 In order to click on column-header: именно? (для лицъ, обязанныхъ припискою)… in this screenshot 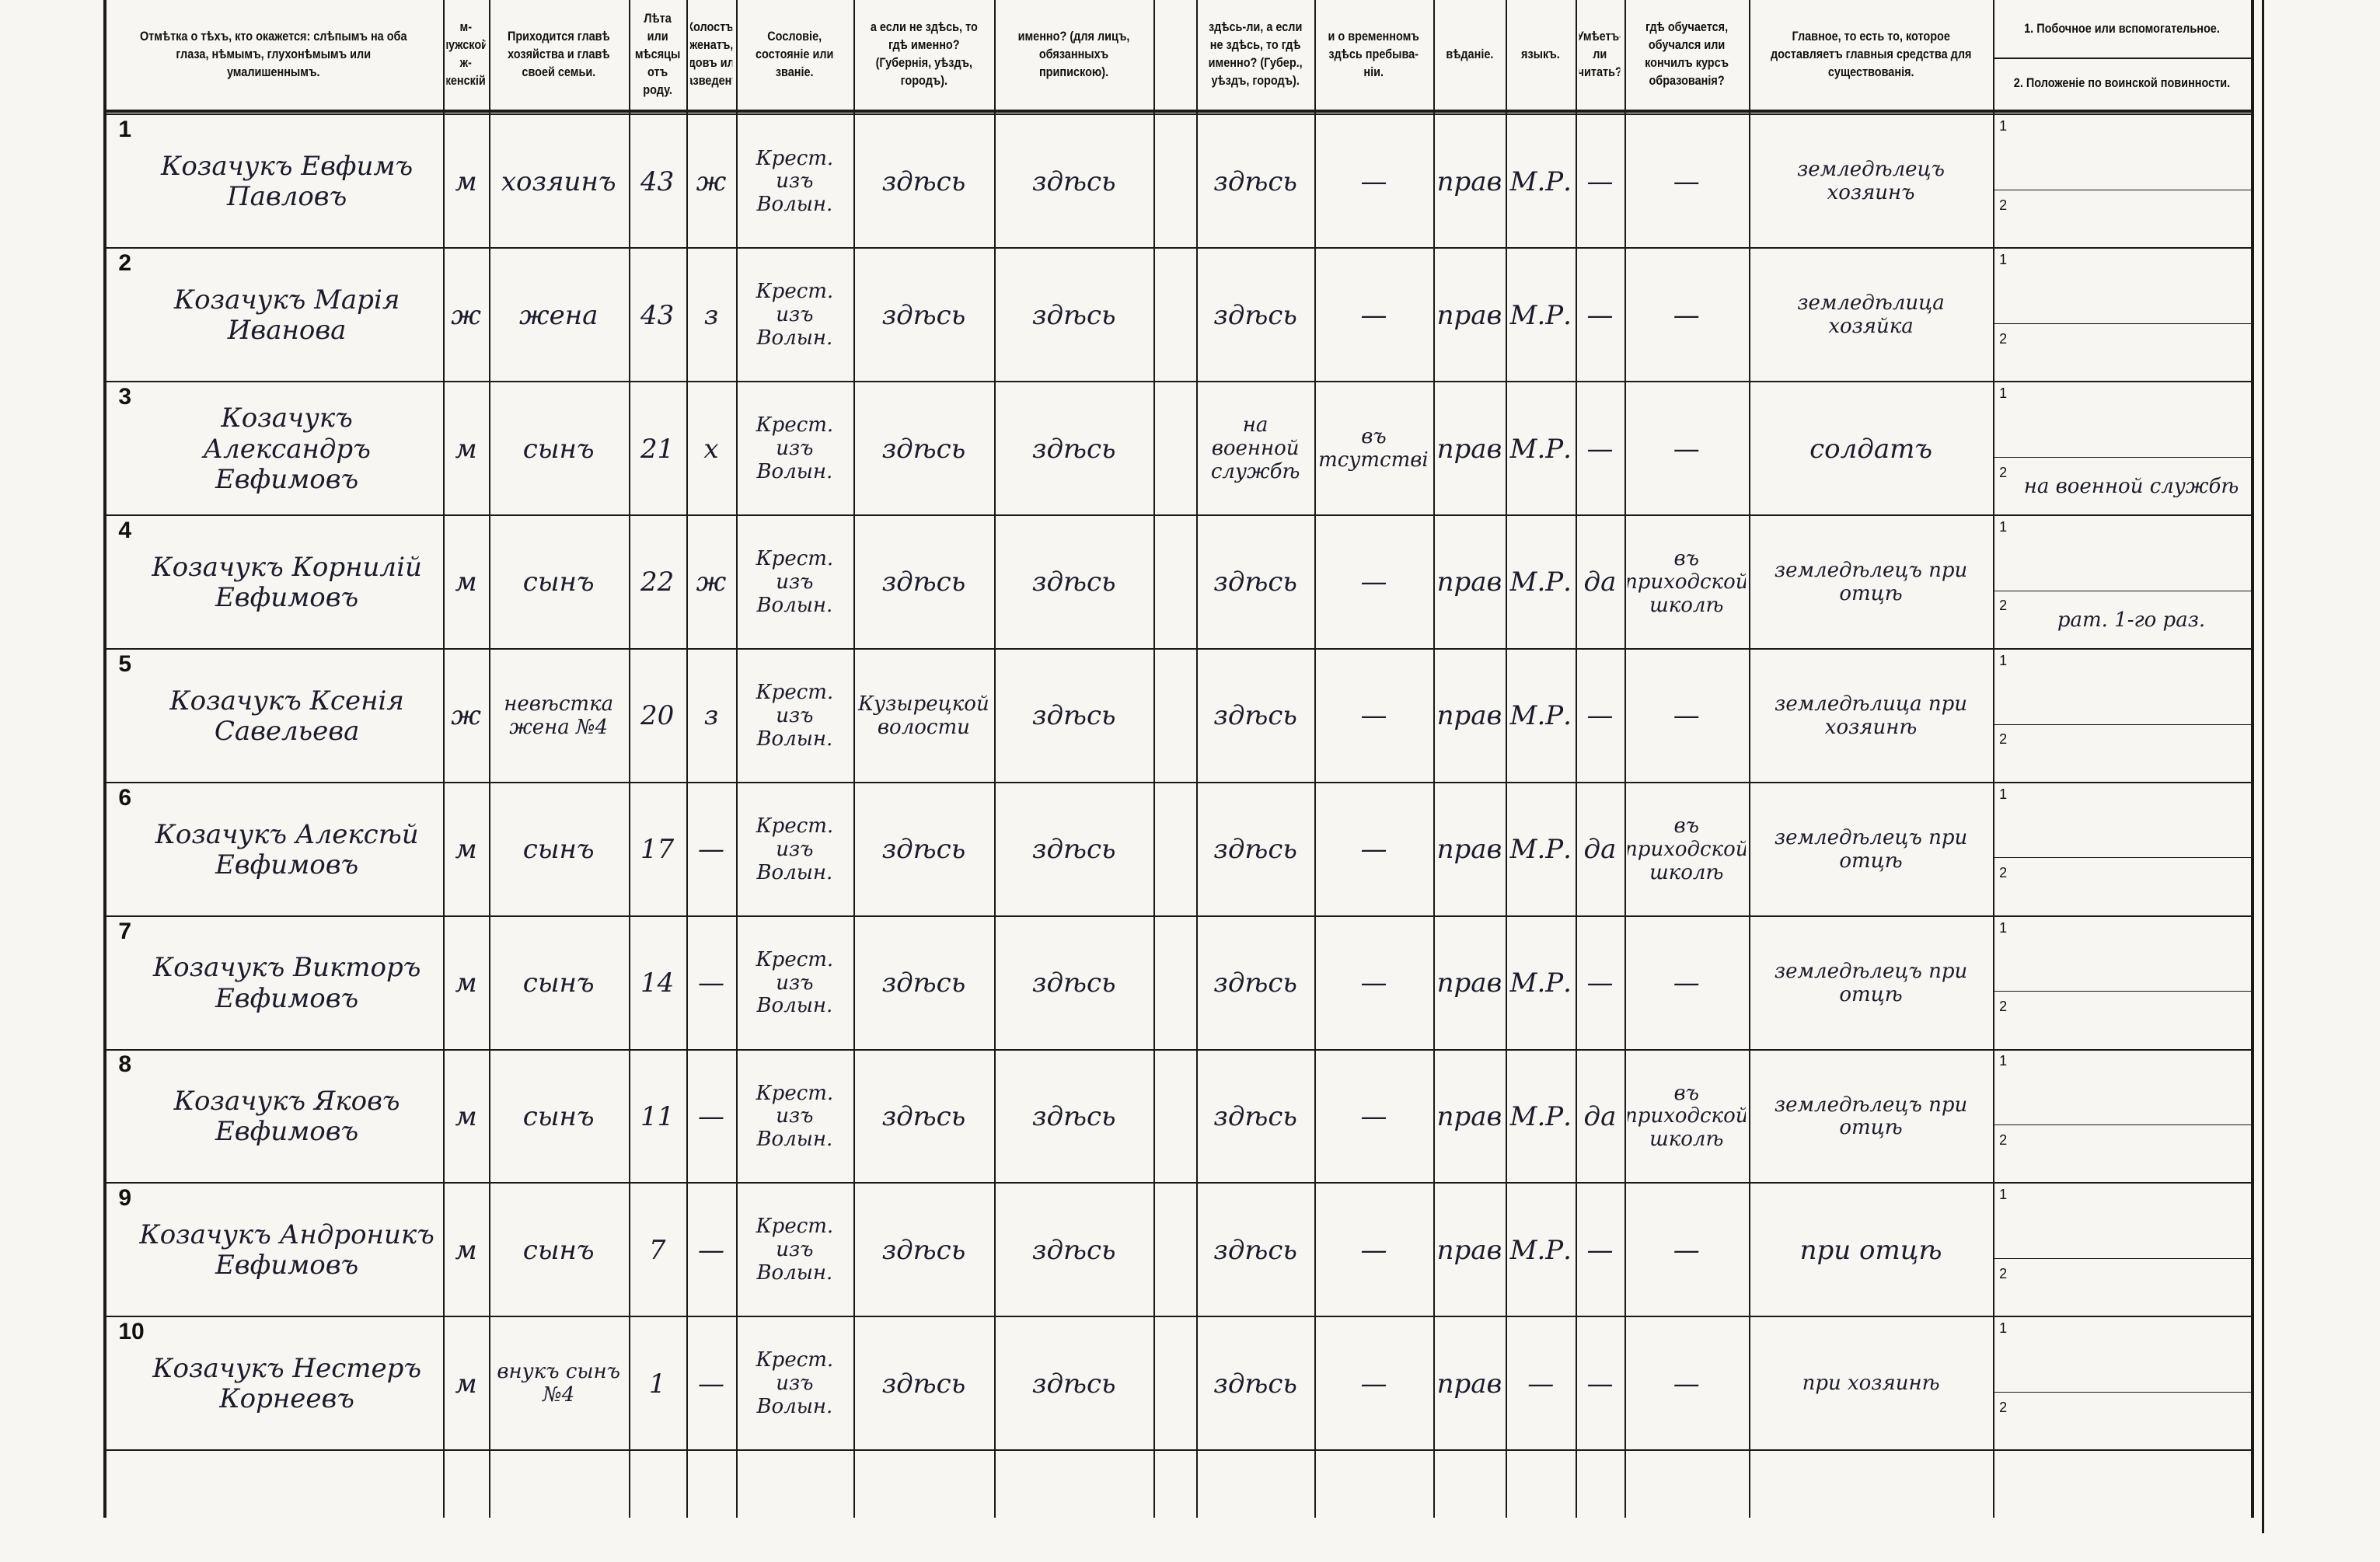, I will do `click(1073, 53)`.